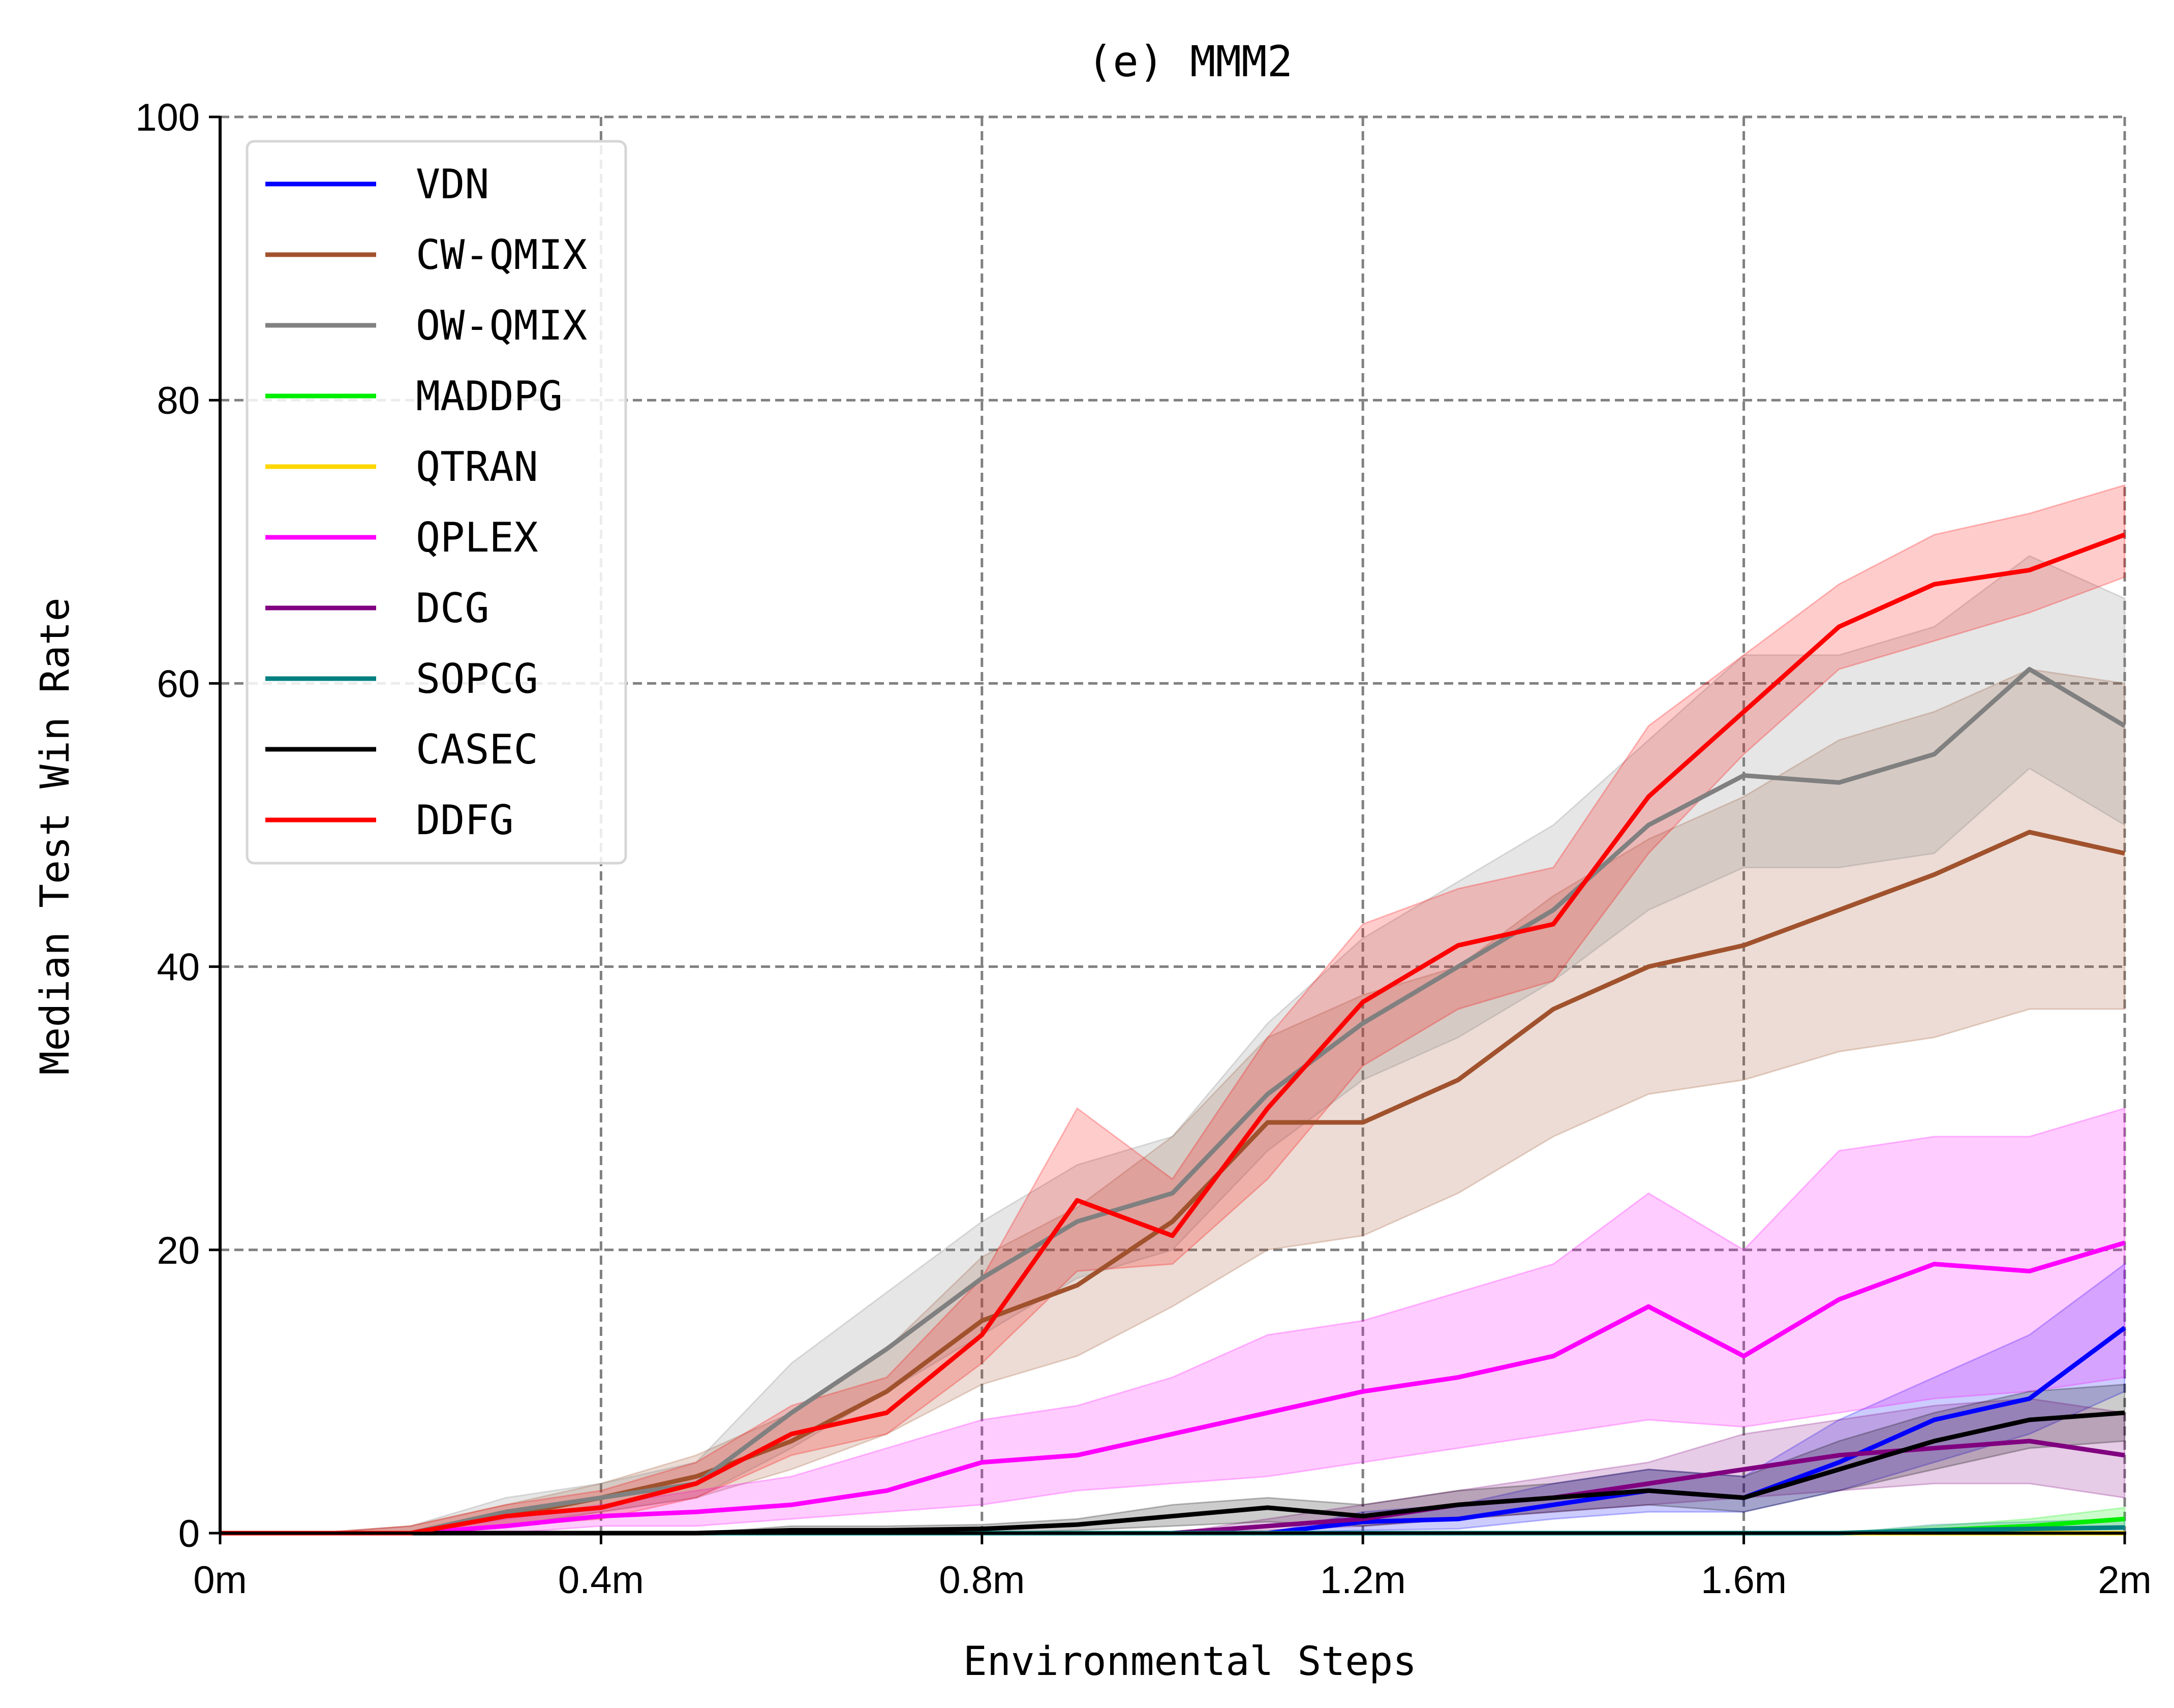 The height and width of the screenshot is (1708, 2174). I want to click on legend-label-sopcg: SOPCG, so click(477, 679).